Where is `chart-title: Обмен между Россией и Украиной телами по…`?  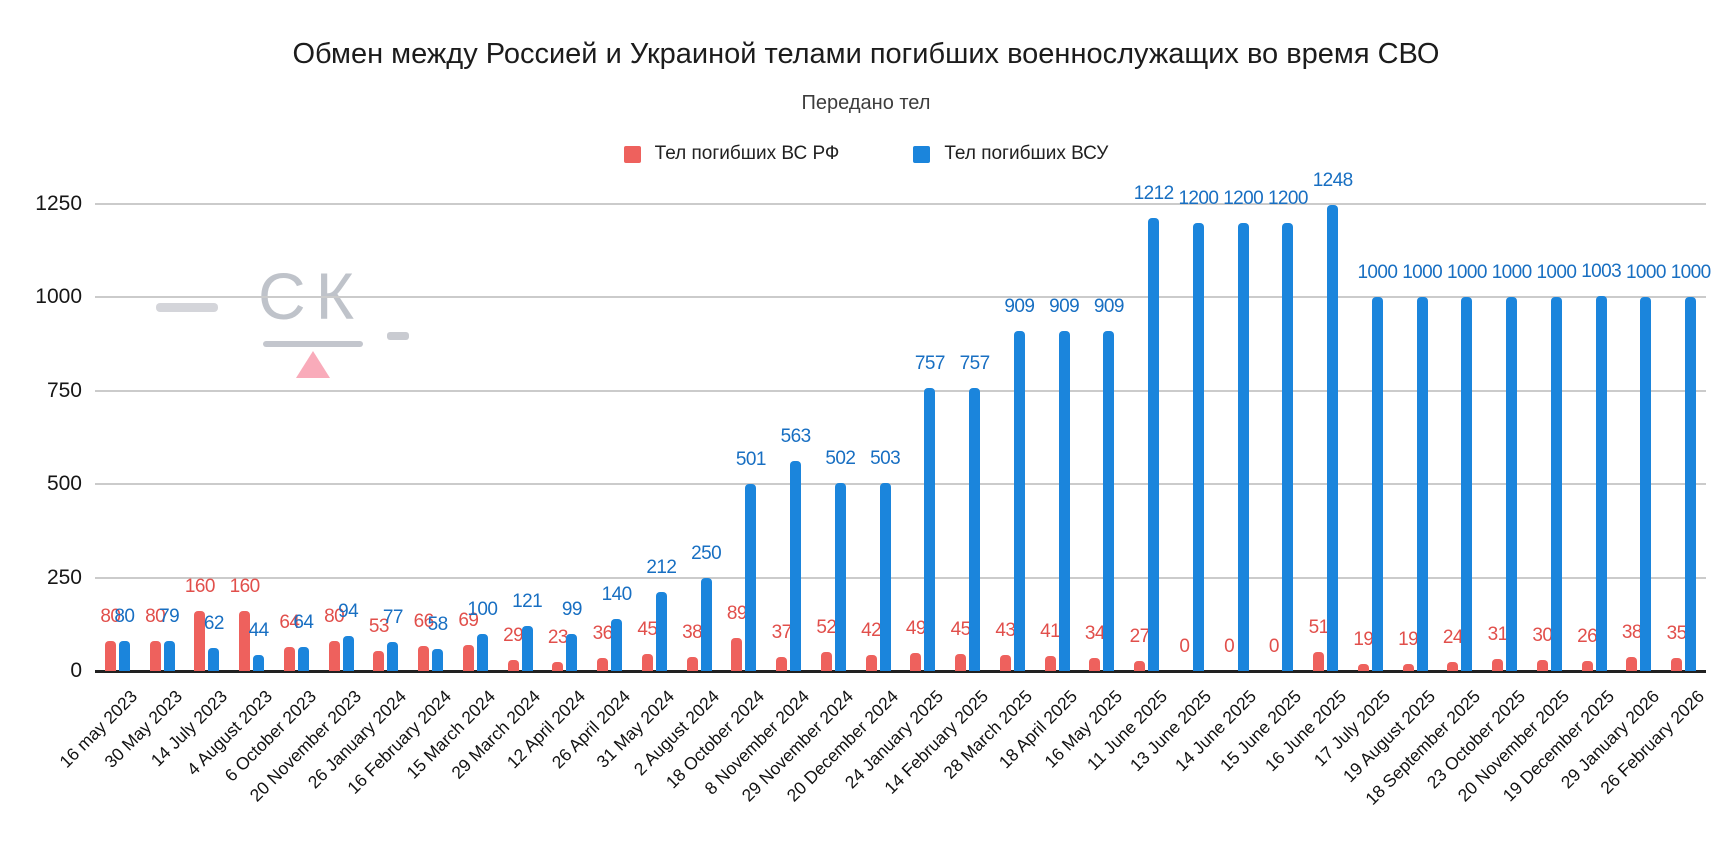
chart-title: Обмен между Россией и Украиной телами по… is located at coordinates (866, 54).